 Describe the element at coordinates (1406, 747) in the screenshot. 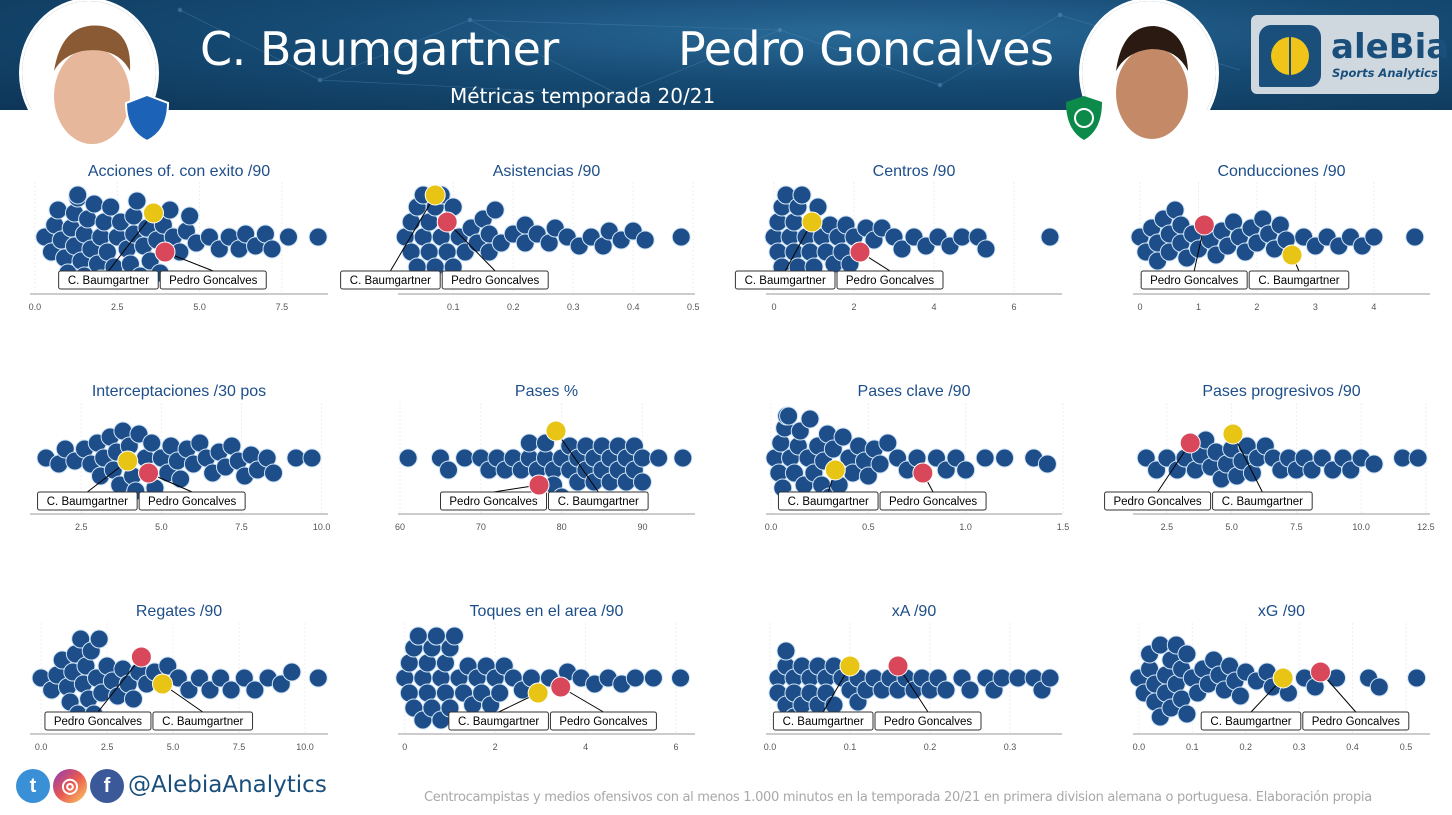

I see `tick-label: 0.5` at that location.